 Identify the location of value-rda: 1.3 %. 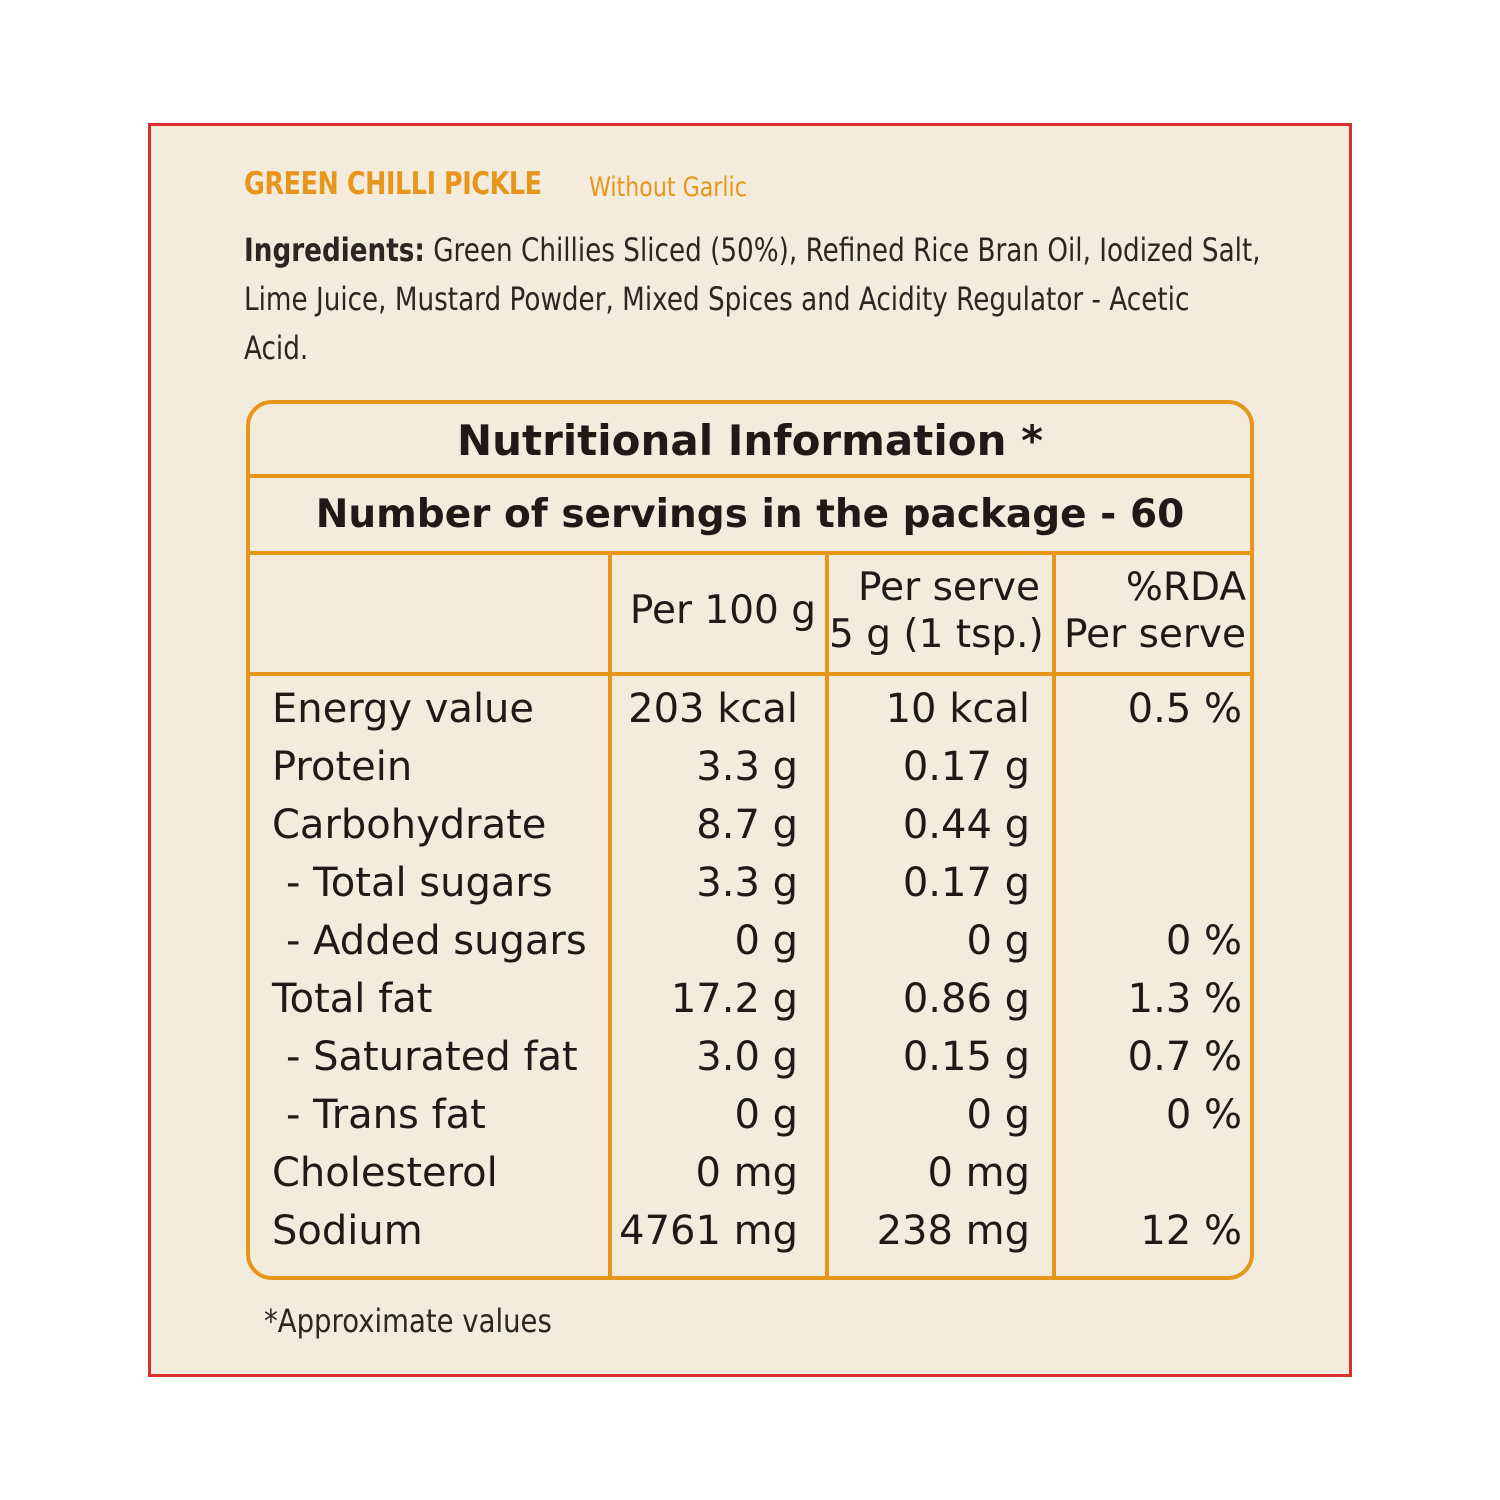
(1184, 999).